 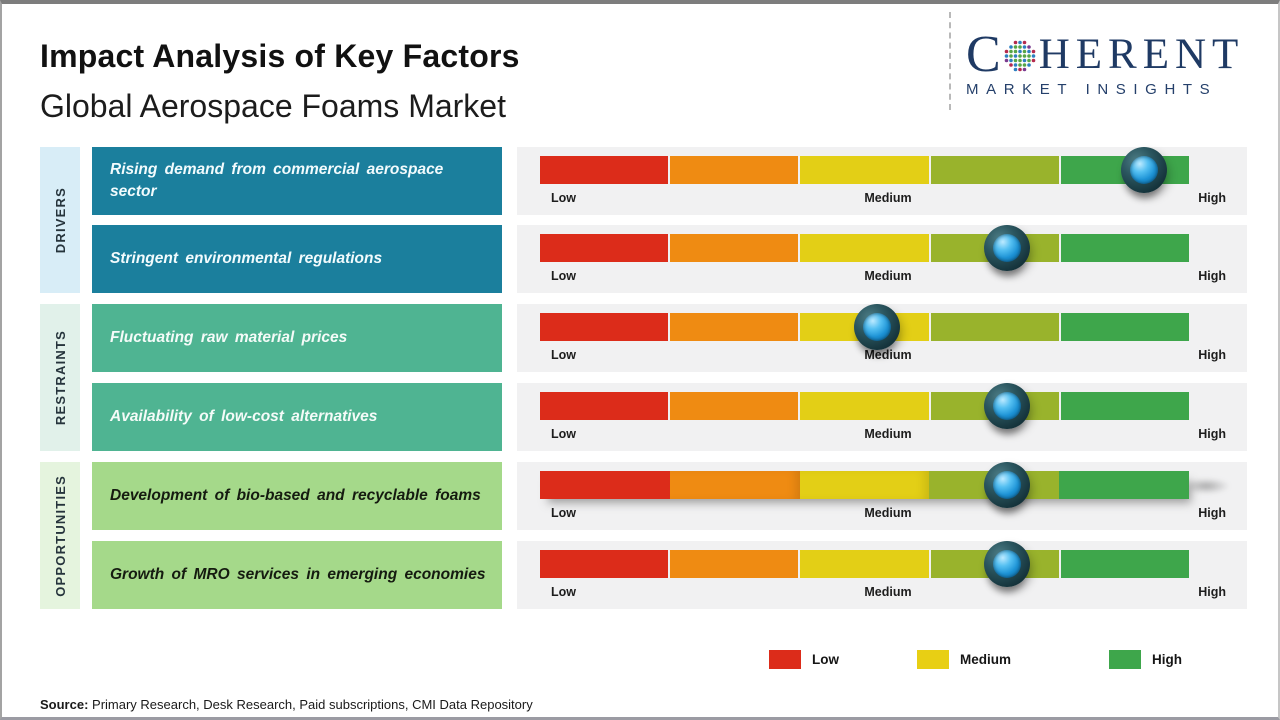 I want to click on group-label-opportunities: OPPORTUNITIES, so click(x=60, y=535).